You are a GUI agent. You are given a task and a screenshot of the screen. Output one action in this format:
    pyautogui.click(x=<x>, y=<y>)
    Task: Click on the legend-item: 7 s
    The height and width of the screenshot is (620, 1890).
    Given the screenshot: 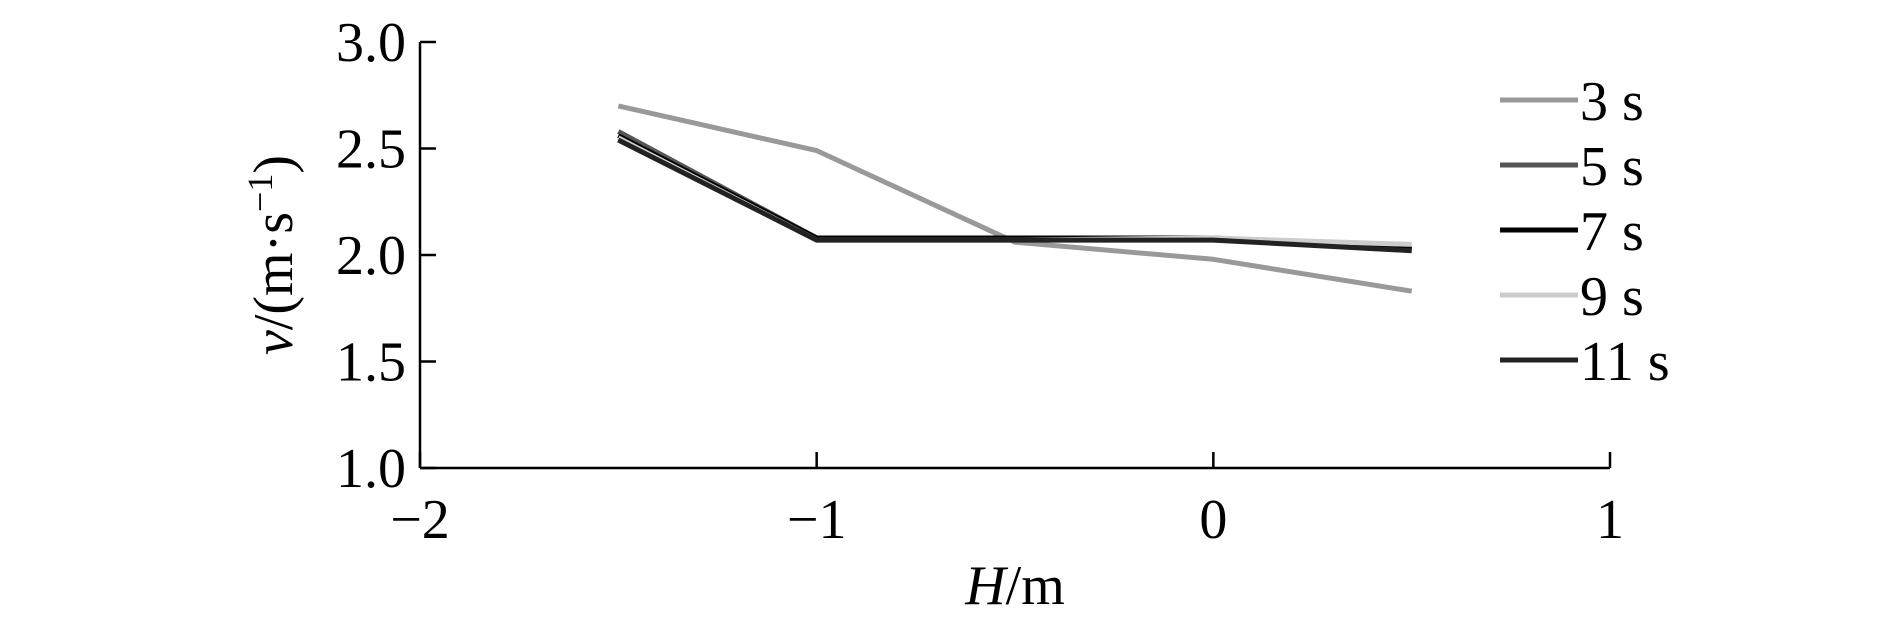 What is the action you would take?
    pyautogui.click(x=1572, y=232)
    